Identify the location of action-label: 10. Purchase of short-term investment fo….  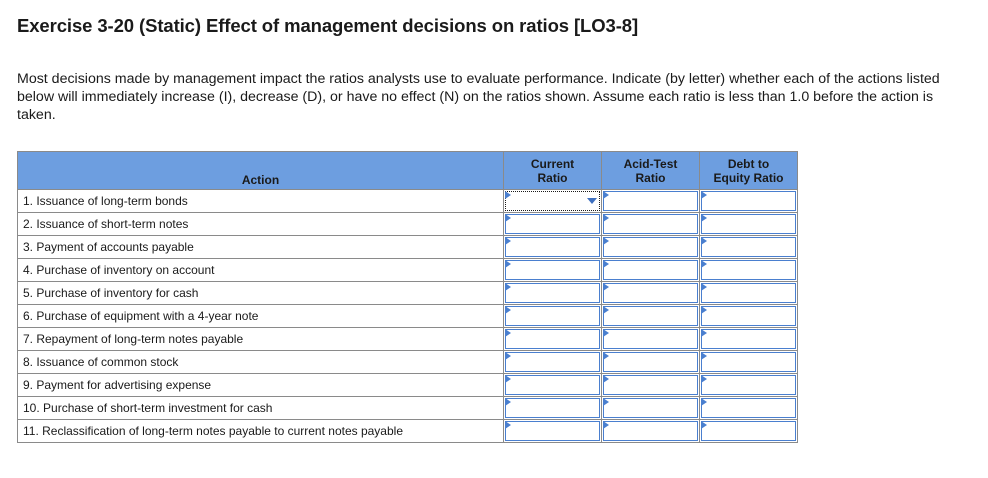
(260, 408).